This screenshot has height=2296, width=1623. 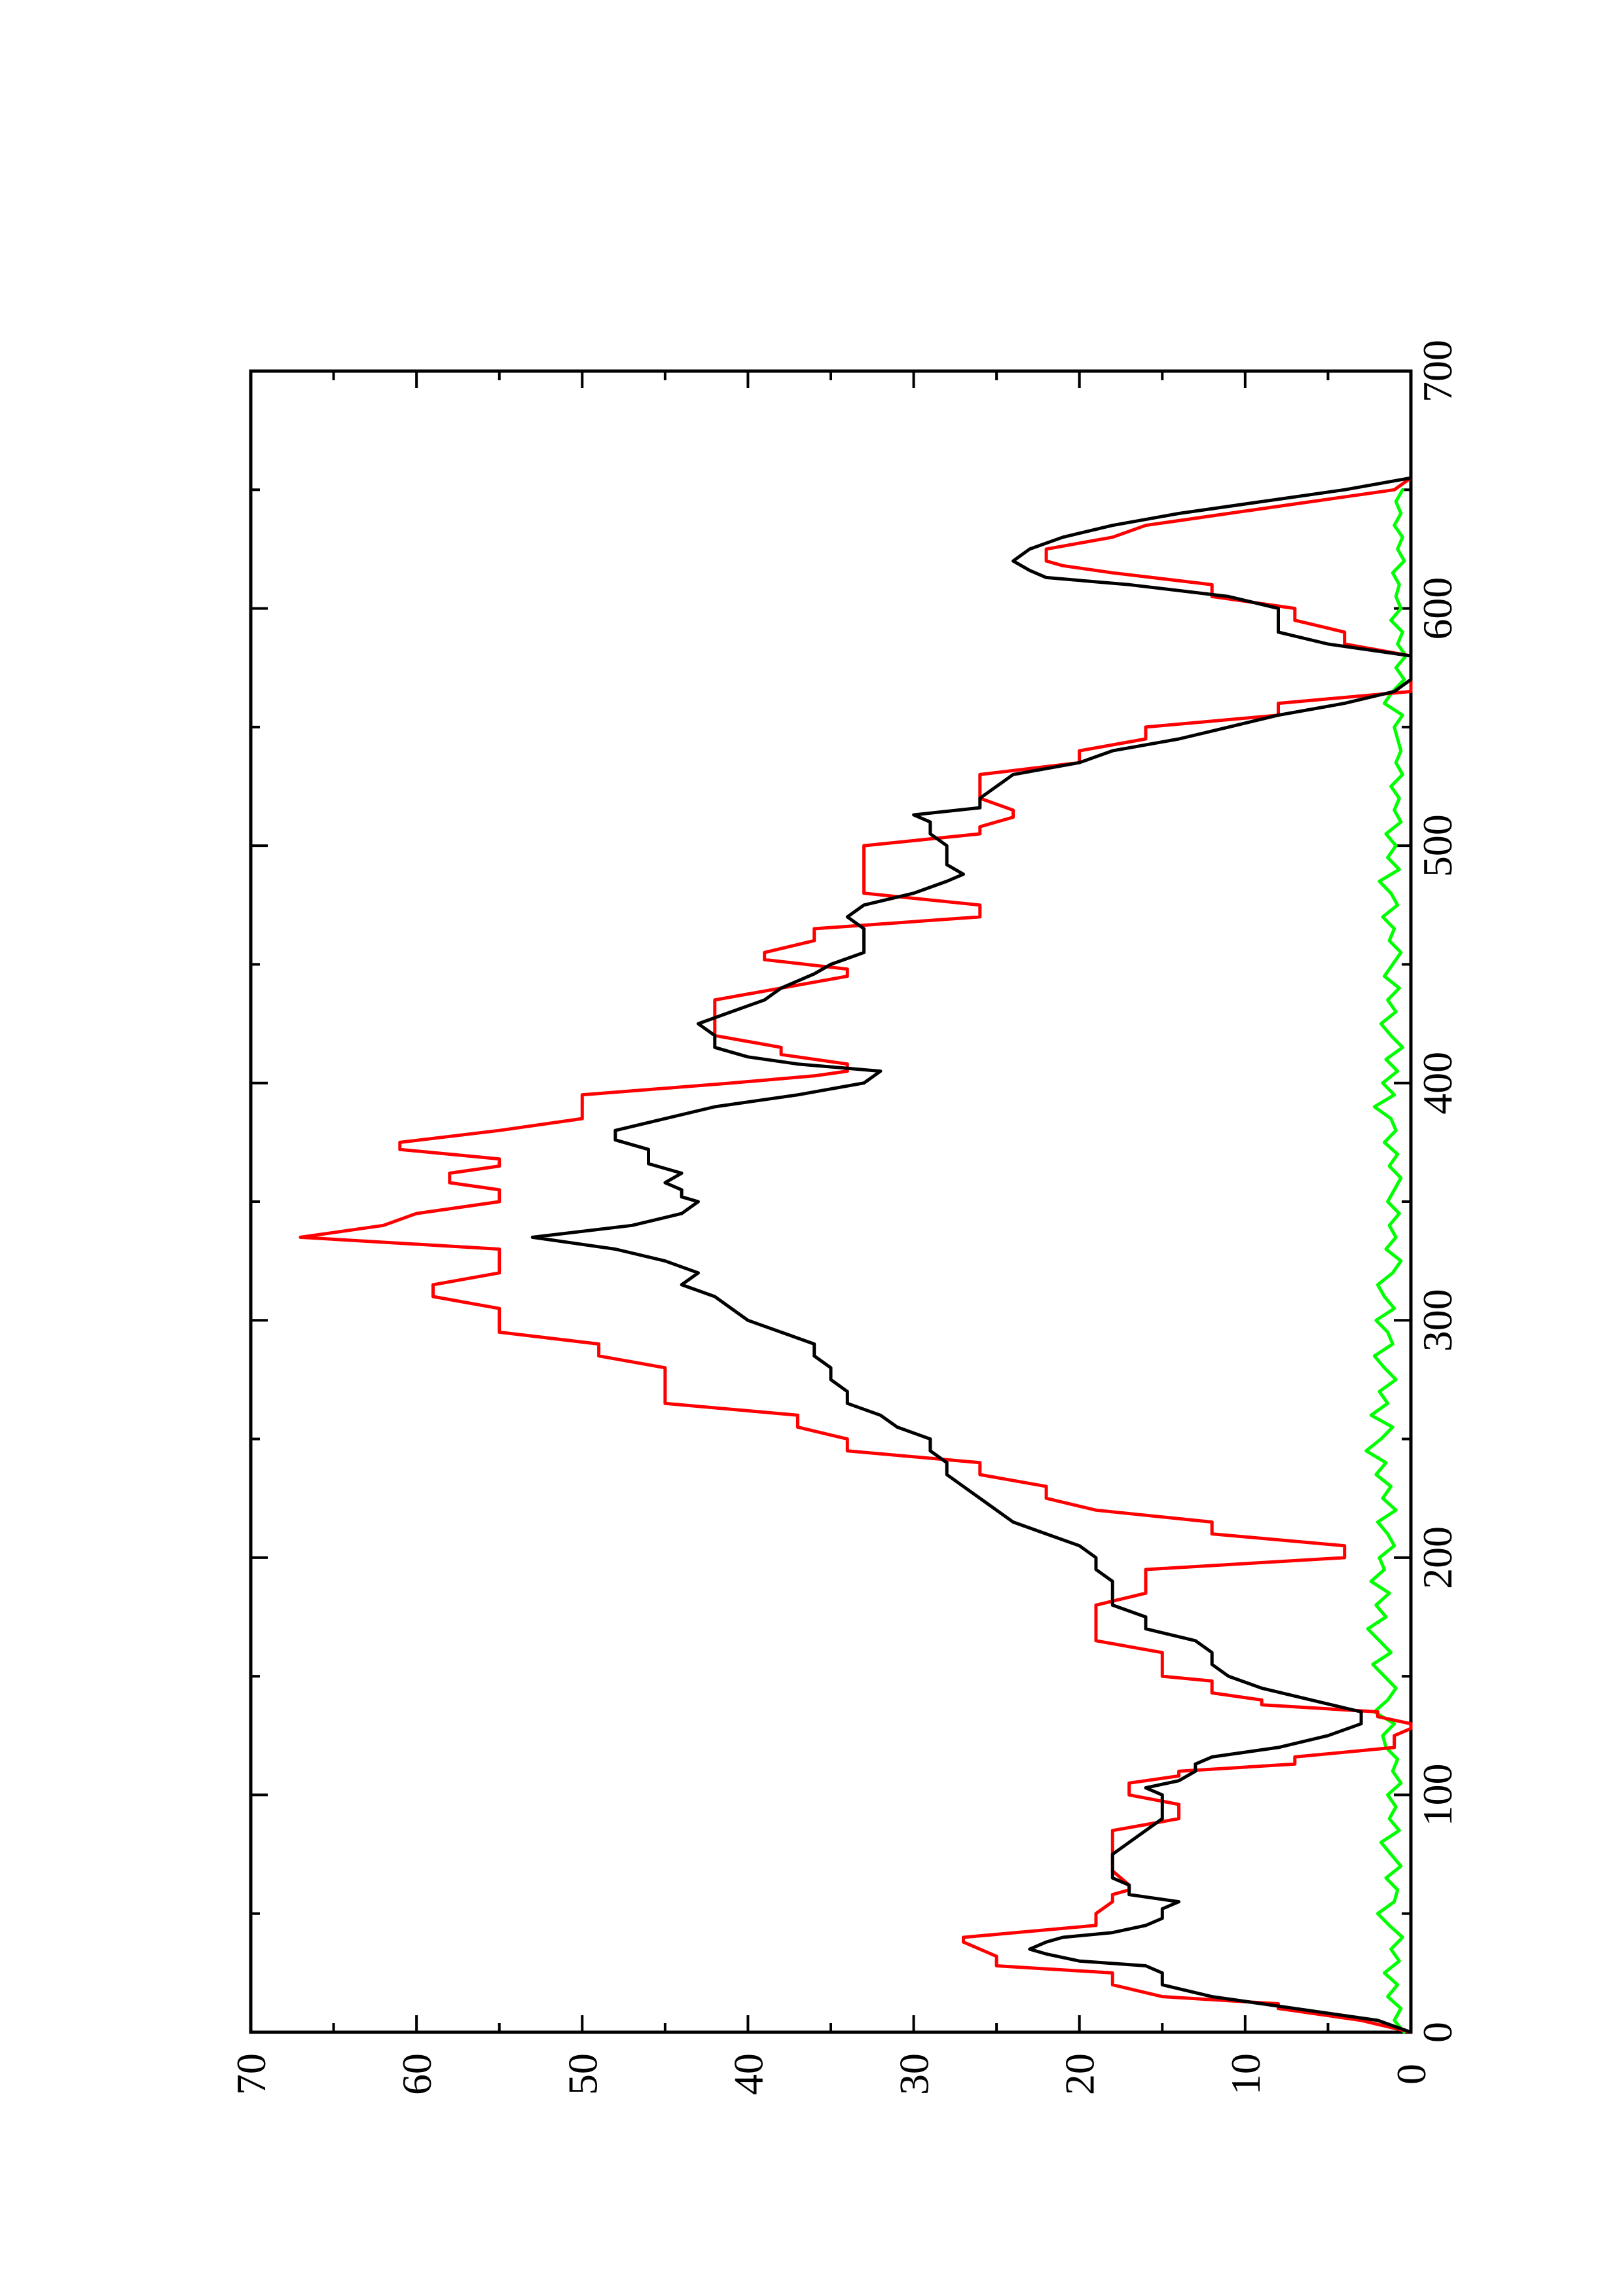 What do you see at coordinates (1437, 1794) in the screenshot?
I see `x-tick-label: 100` at bounding box center [1437, 1794].